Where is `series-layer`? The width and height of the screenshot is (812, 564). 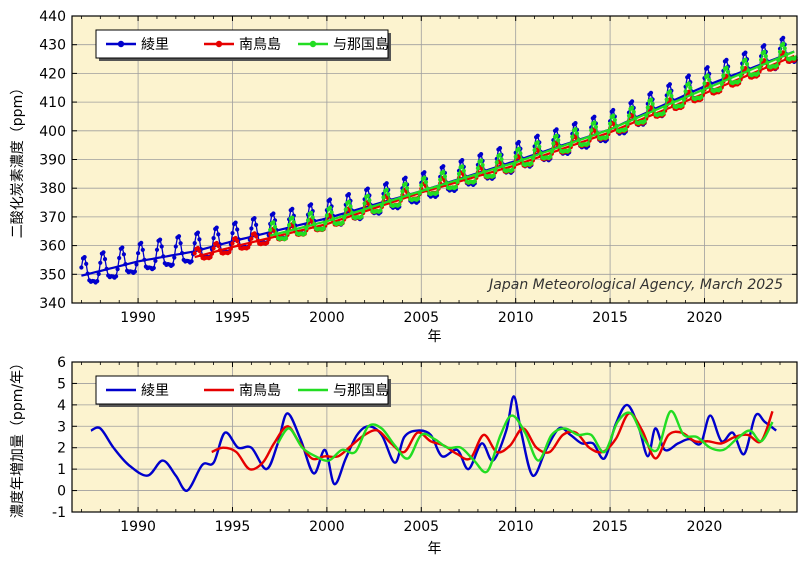
series-layer is located at coordinates (433, 443).